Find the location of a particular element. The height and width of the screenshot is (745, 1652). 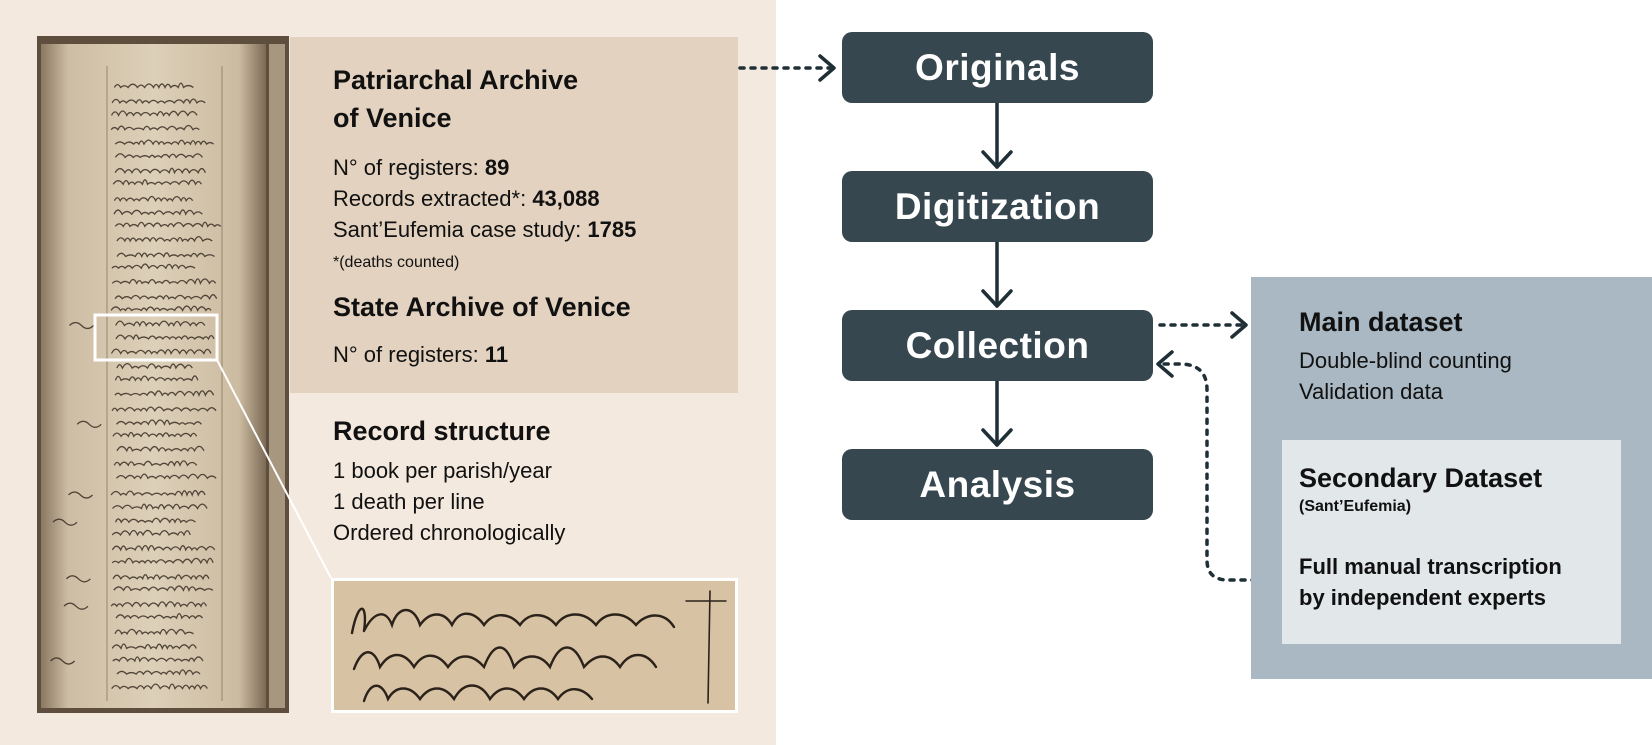

patriarchal-records: Records extracted*: 43,088 is located at coordinates (466, 198).